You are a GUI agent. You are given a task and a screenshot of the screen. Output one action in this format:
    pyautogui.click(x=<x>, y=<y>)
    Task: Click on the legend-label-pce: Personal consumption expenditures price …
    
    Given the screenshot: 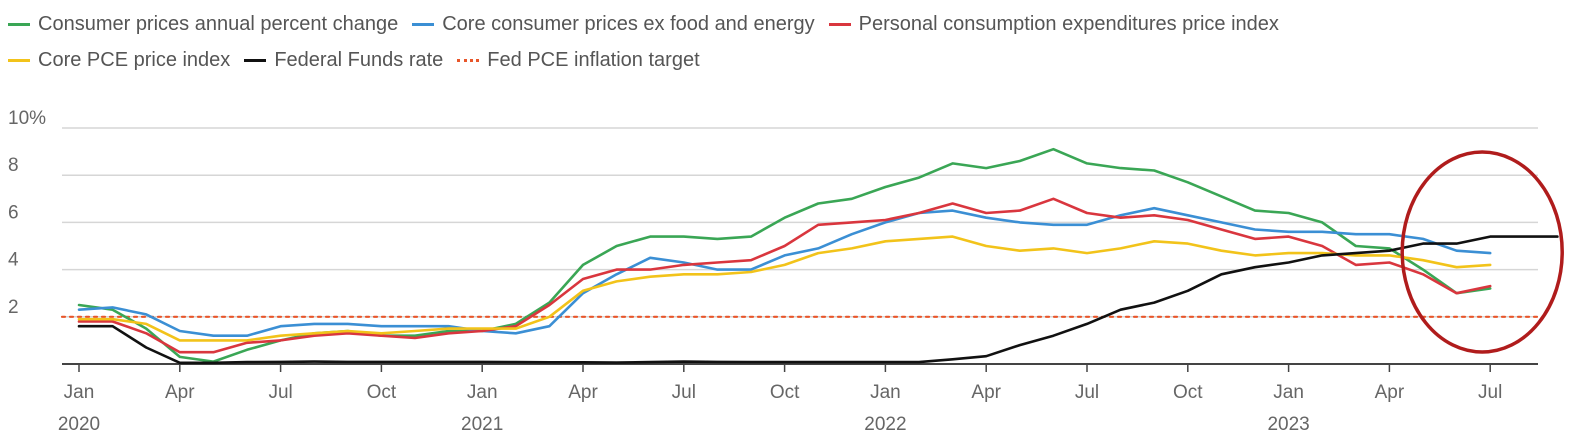 What is the action you would take?
    pyautogui.click(x=1068, y=23)
    